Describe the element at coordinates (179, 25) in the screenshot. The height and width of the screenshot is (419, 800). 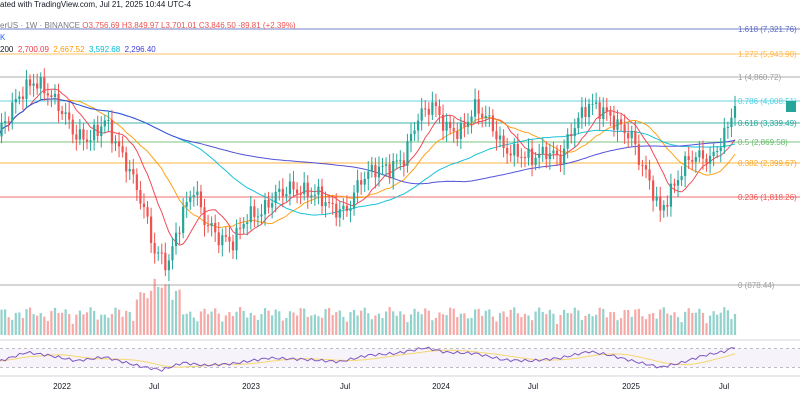
I see `ohlc-low: L3,701.01` at that location.